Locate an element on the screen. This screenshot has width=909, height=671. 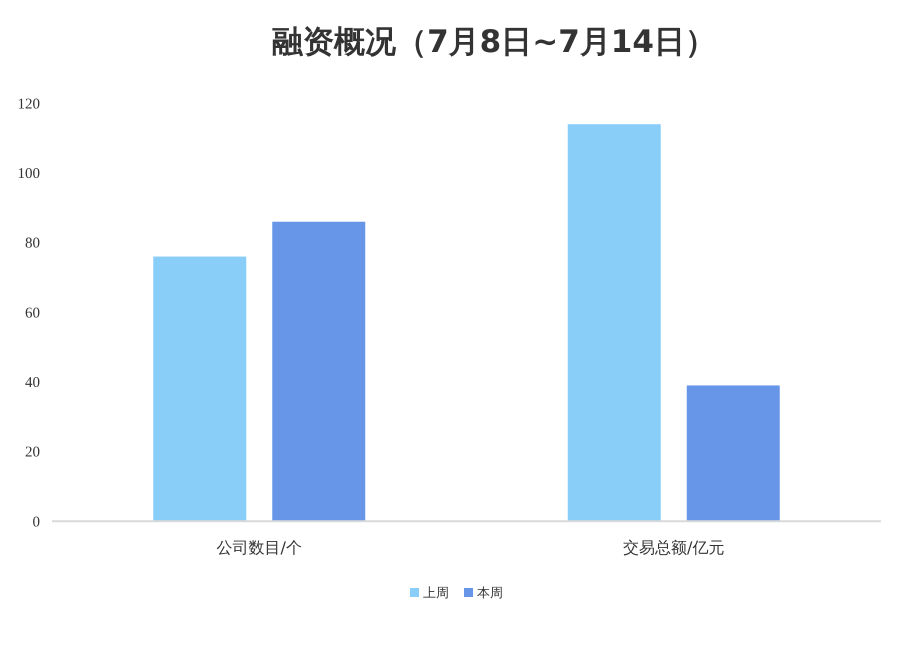
y-tick-label: 40 is located at coordinates (32, 382).